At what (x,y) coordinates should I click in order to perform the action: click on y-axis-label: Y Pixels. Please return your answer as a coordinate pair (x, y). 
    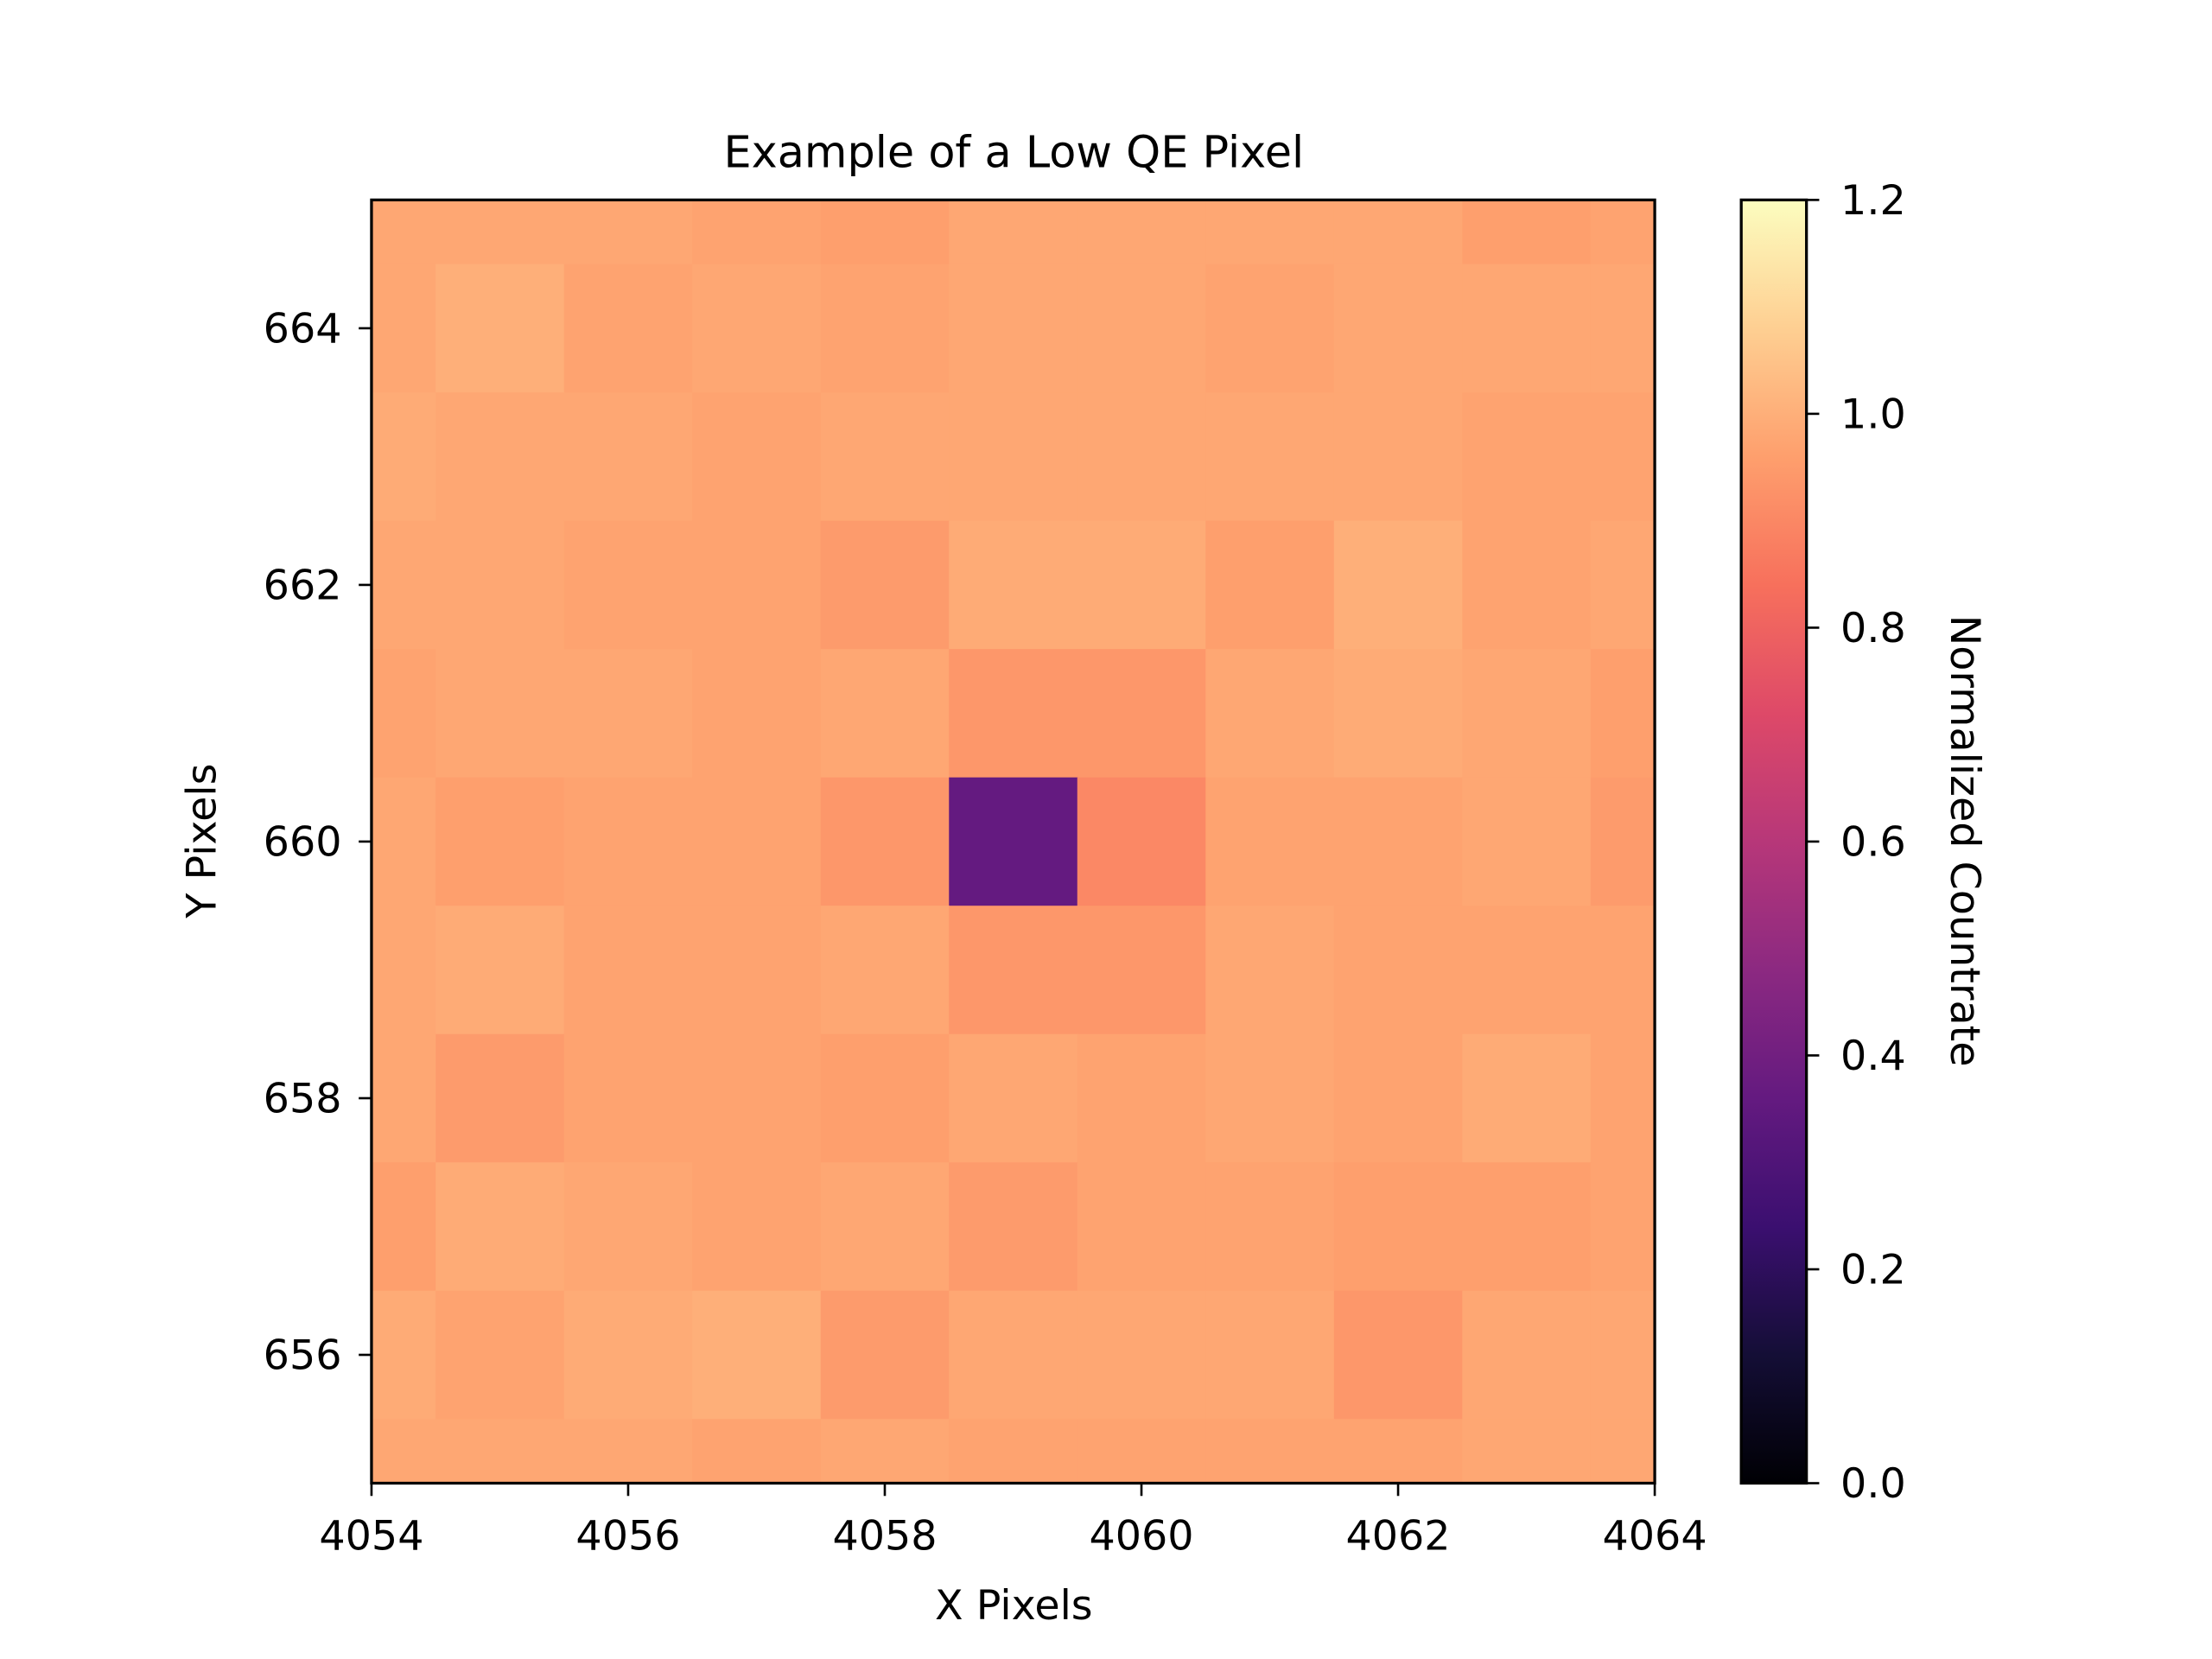
    Looking at the image, I should click on (202, 841).